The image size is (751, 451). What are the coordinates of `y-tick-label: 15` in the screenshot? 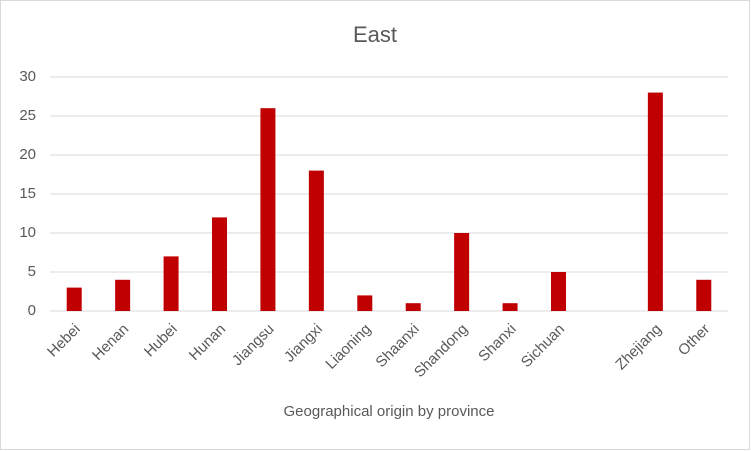 It's located at (27, 193).